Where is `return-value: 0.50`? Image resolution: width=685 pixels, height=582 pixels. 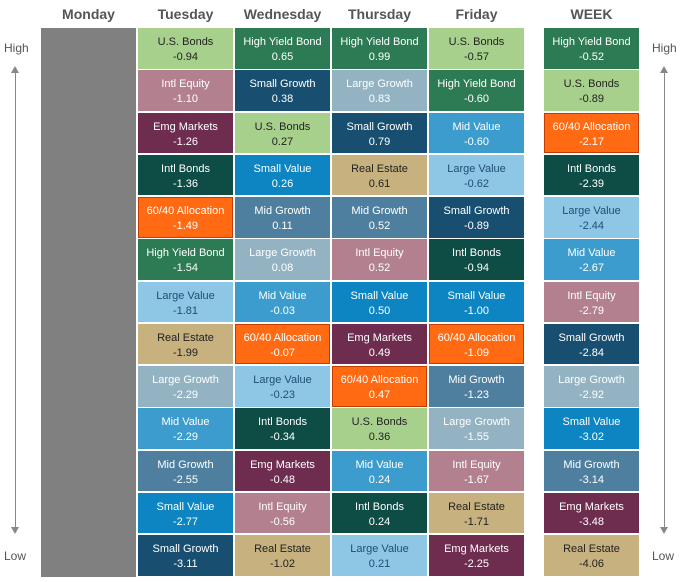
return-value: 0.50 is located at coordinates (379, 310).